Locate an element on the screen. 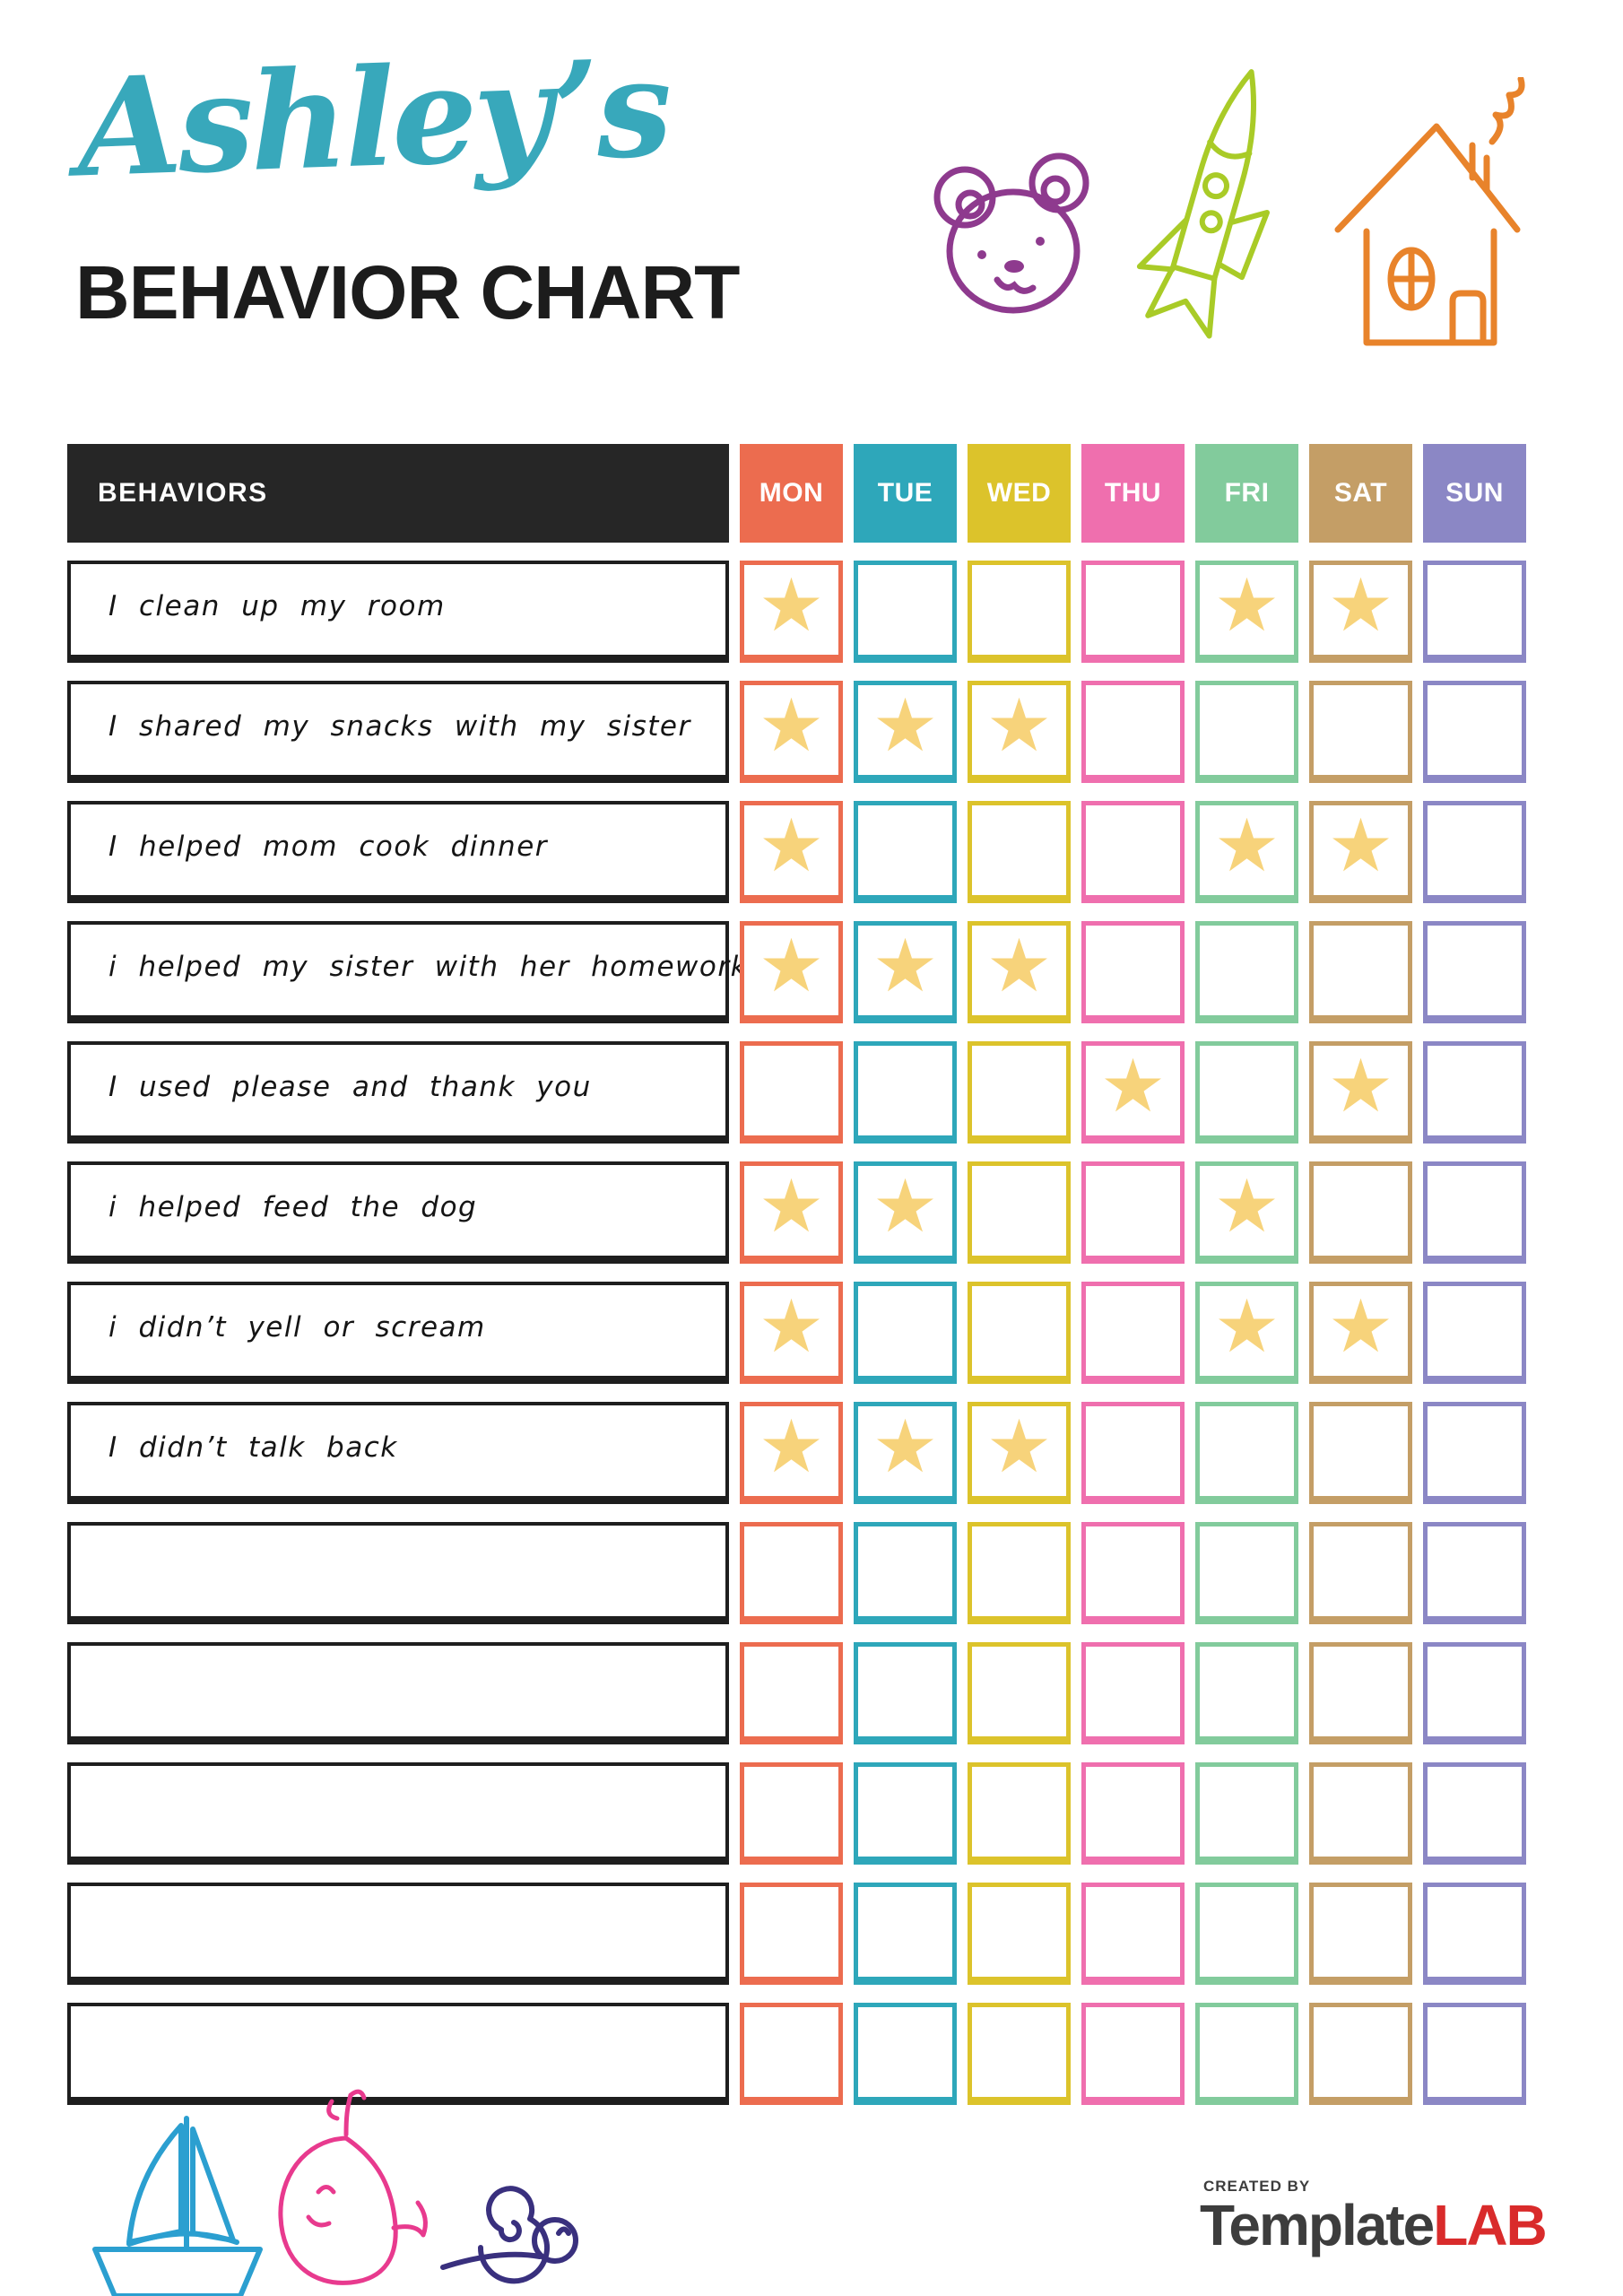 Image resolution: width=1623 pixels, height=2296 pixels. brand-name: TemplateLAB is located at coordinates (1374, 2225).